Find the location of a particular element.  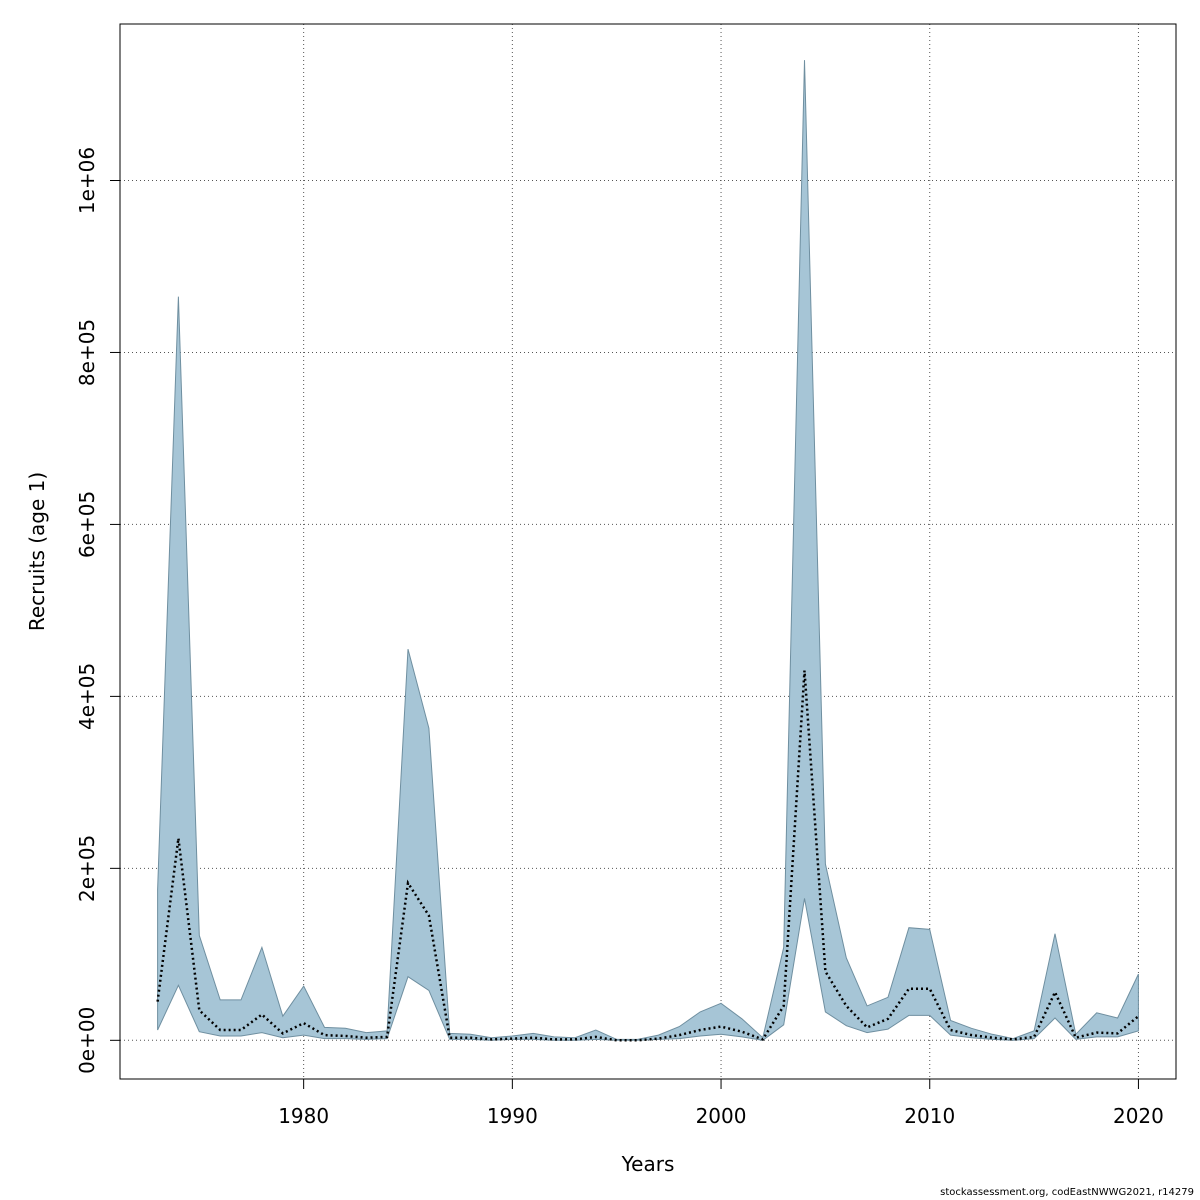

y-axis-title: Recruits (age 1) is located at coordinates (37, 551).